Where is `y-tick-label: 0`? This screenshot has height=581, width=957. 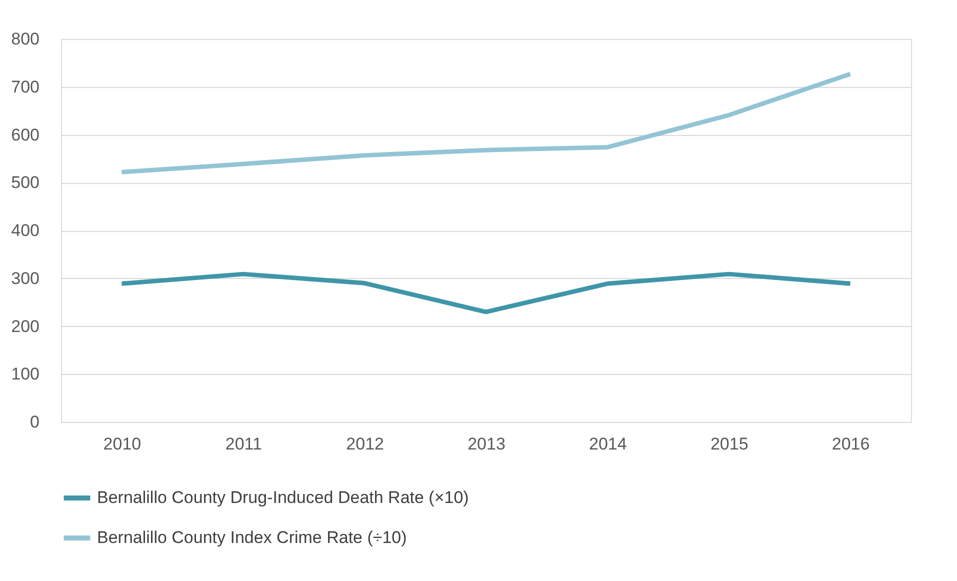 y-tick-label: 0 is located at coordinates (35, 422).